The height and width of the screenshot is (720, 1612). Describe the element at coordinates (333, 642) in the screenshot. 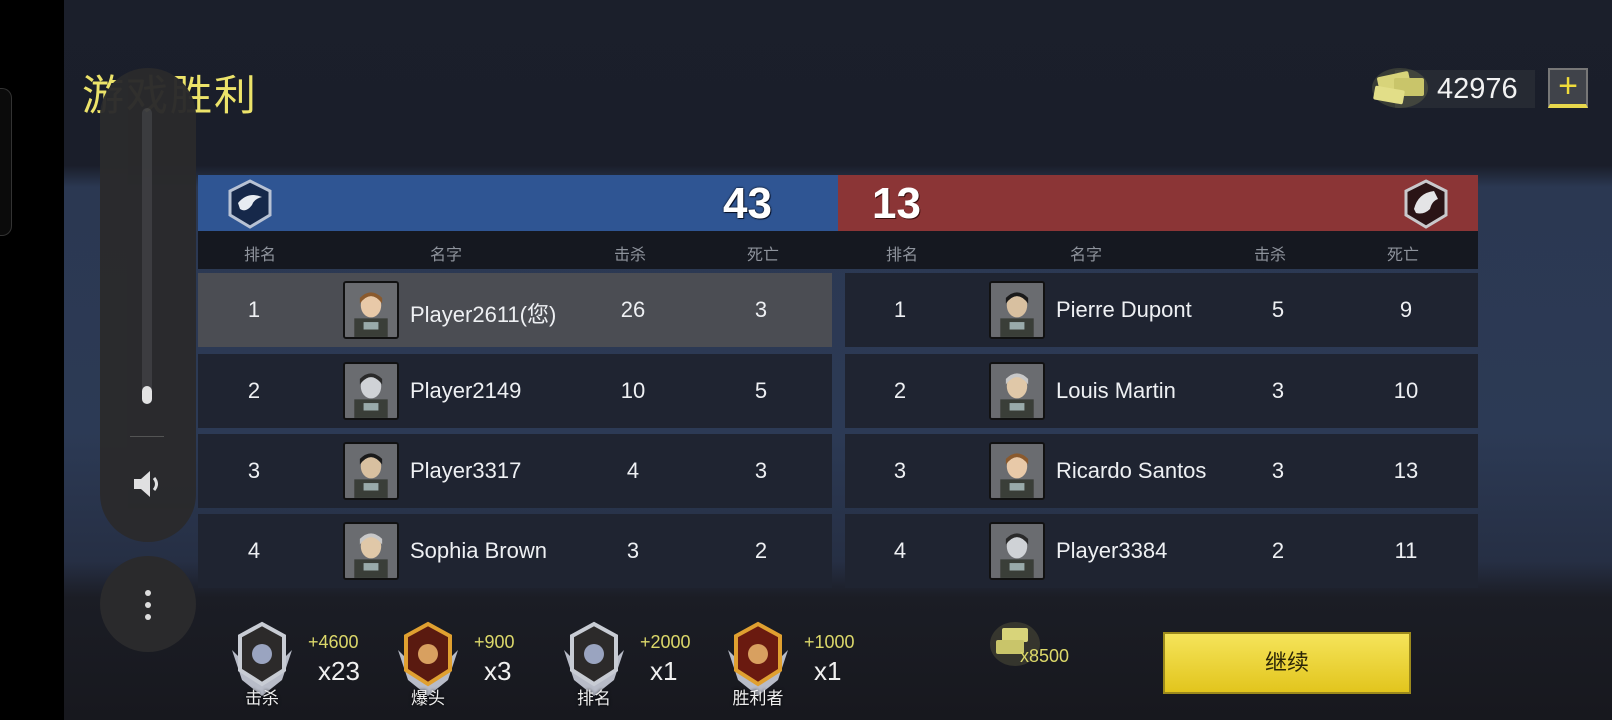

I see `reward-bonus: +4600` at that location.